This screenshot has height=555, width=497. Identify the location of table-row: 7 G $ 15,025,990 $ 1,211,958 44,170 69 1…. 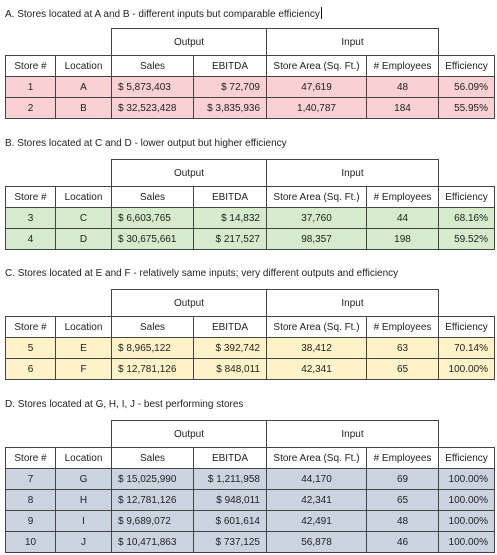
(250, 479).